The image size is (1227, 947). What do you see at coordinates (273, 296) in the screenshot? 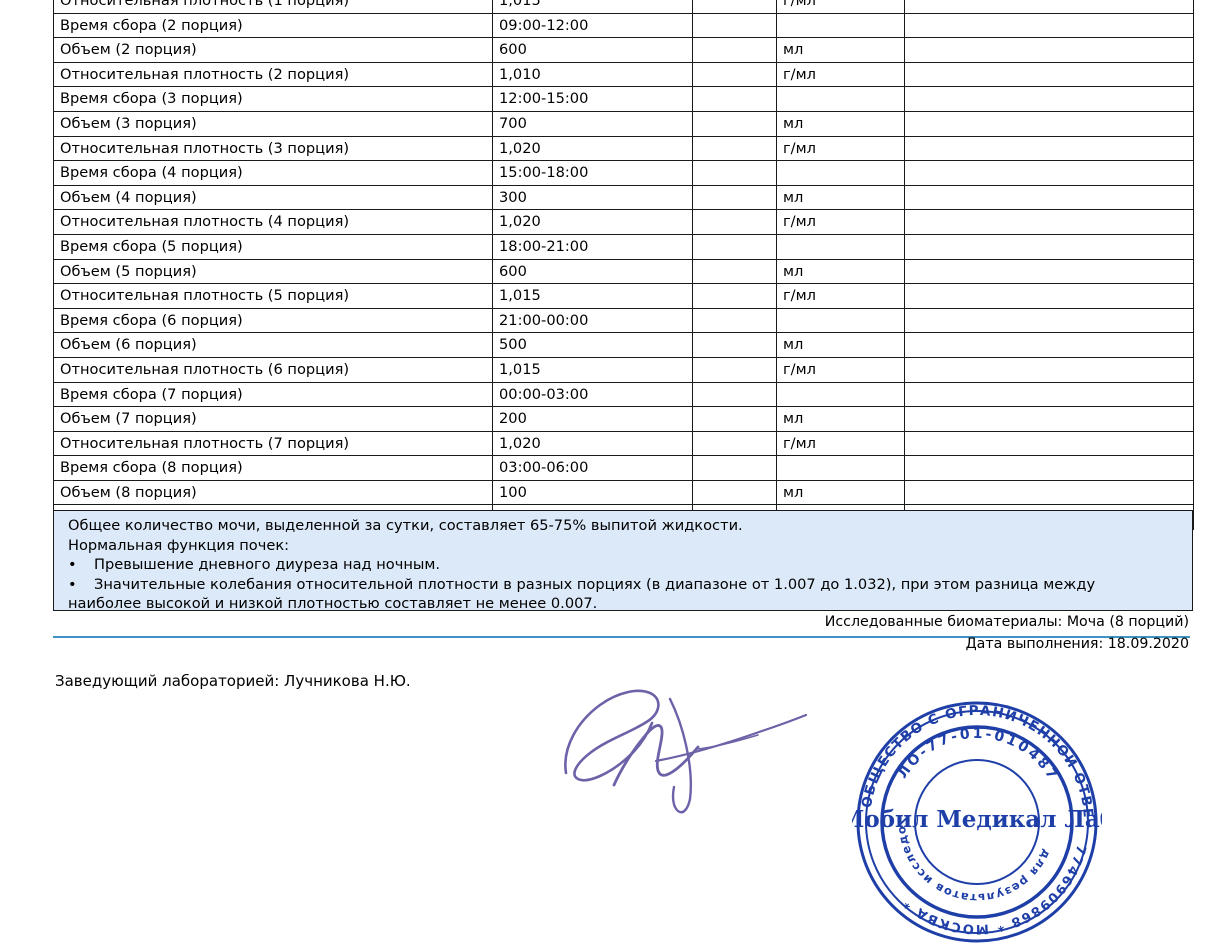
I see `result-name: Относительная плотность (5 порция)` at bounding box center [273, 296].